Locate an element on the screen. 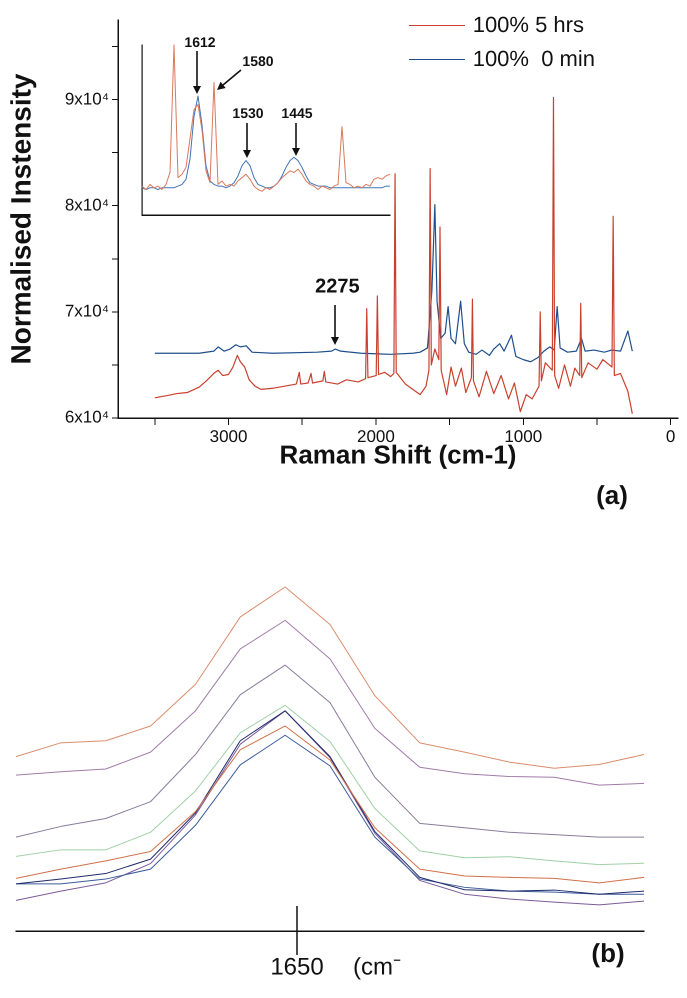 The image size is (687, 998). annotation: 2275 is located at coordinates (337, 287).